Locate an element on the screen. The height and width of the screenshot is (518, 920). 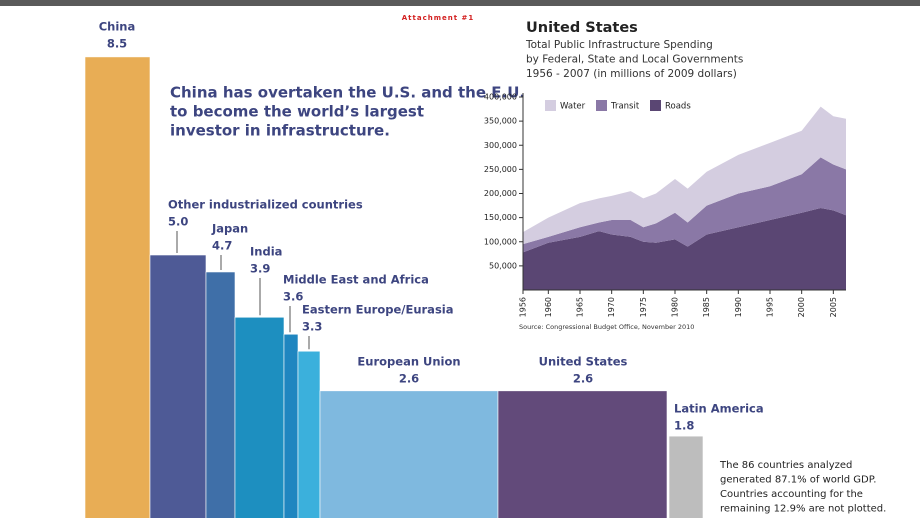
x-tick-label: 1985 is located at coordinates (706, 307).